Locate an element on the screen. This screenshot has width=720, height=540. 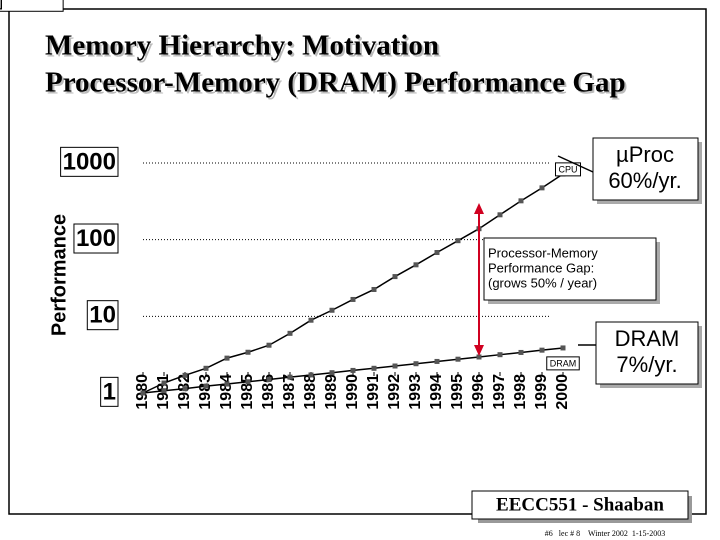
y-tick-label: 1 is located at coordinates (109, 391).